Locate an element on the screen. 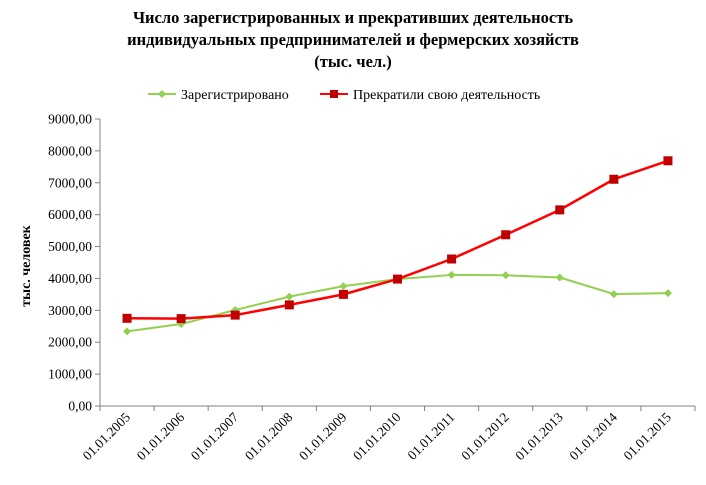  x-tick-label: 01.01.2011 is located at coordinates (431, 436).